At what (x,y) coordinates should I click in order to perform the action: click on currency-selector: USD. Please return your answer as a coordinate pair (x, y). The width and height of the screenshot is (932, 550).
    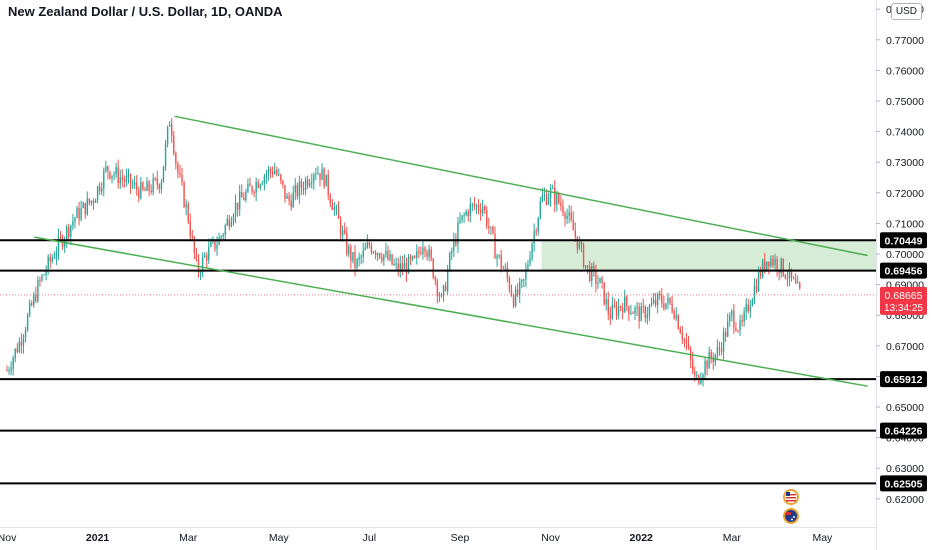
    Looking at the image, I should click on (906, 11).